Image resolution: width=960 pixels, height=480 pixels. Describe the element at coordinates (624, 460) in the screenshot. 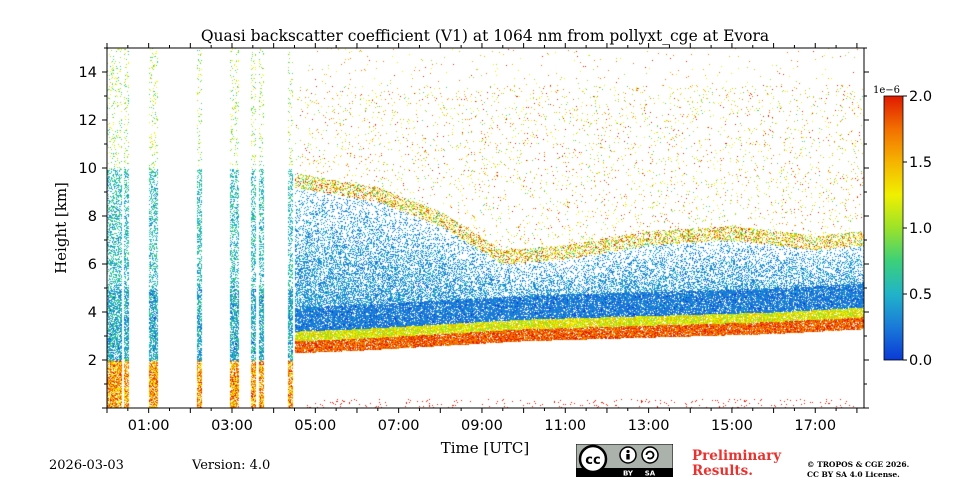

I see `cc-license-badge: cc BY SA` at that location.